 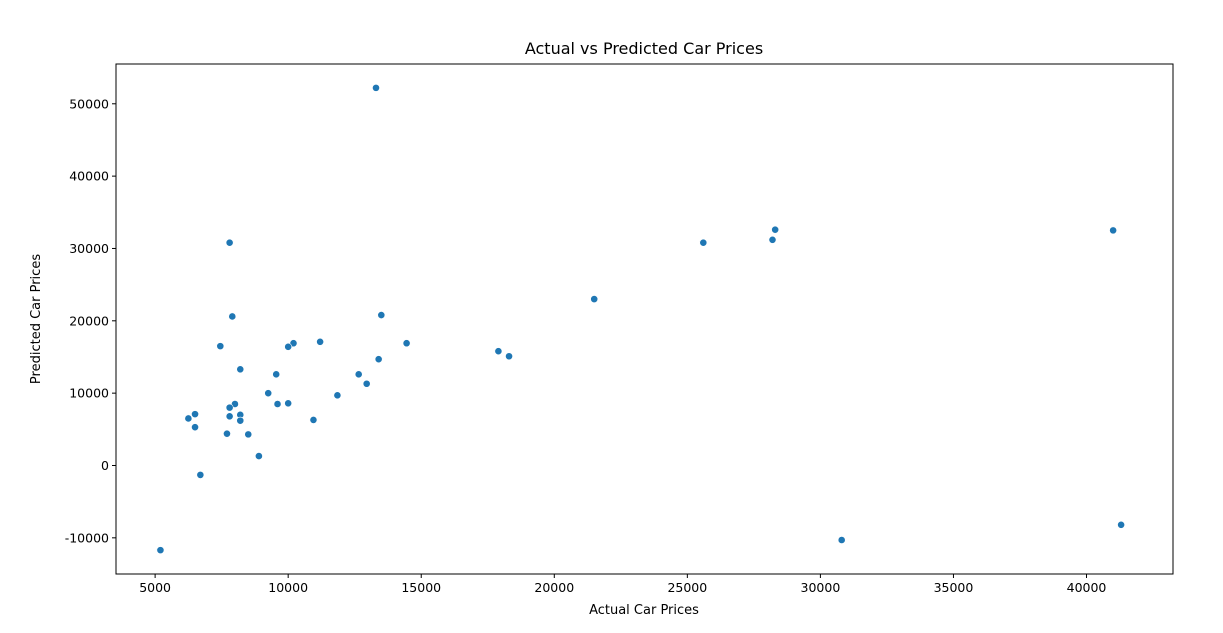 I want to click on y-axis-label: Predicted Car Prices, so click(x=36, y=319).